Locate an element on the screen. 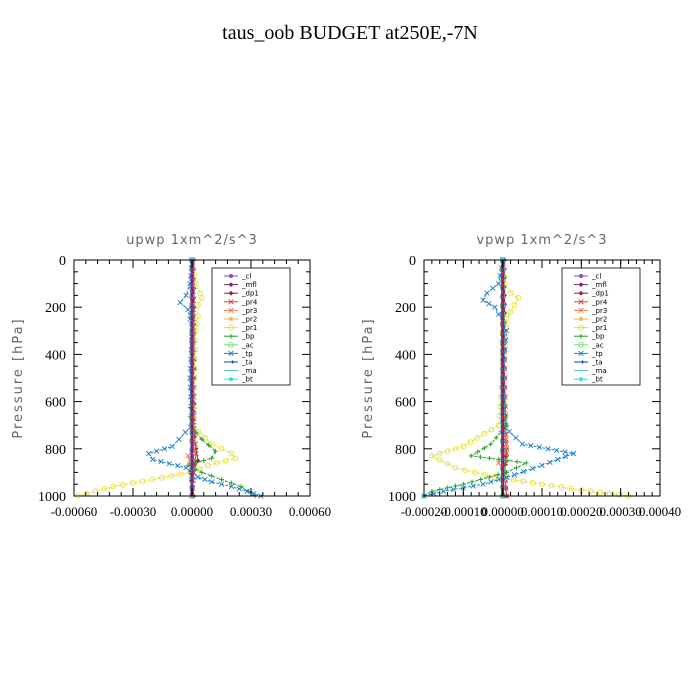 The height and width of the screenshot is (700, 700). legend-label: _tp is located at coordinates (597, 354).